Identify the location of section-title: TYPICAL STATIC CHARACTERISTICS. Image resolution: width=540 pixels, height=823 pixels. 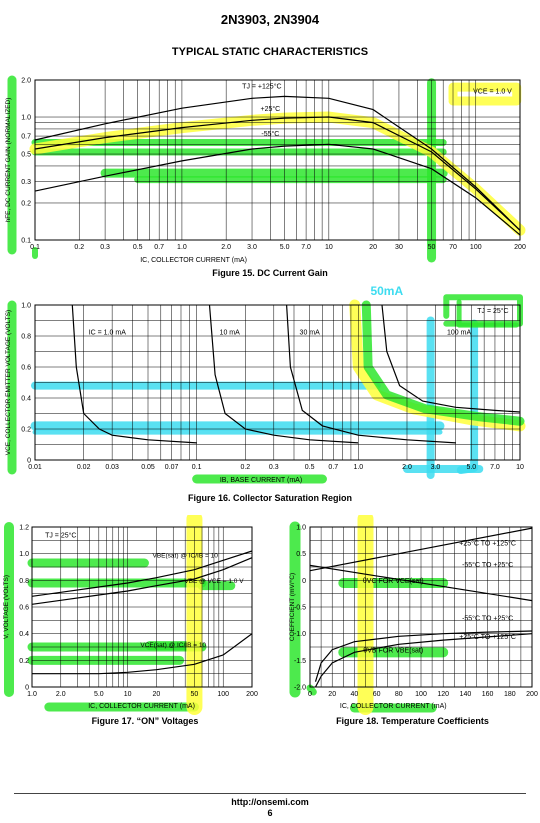
(270, 52).